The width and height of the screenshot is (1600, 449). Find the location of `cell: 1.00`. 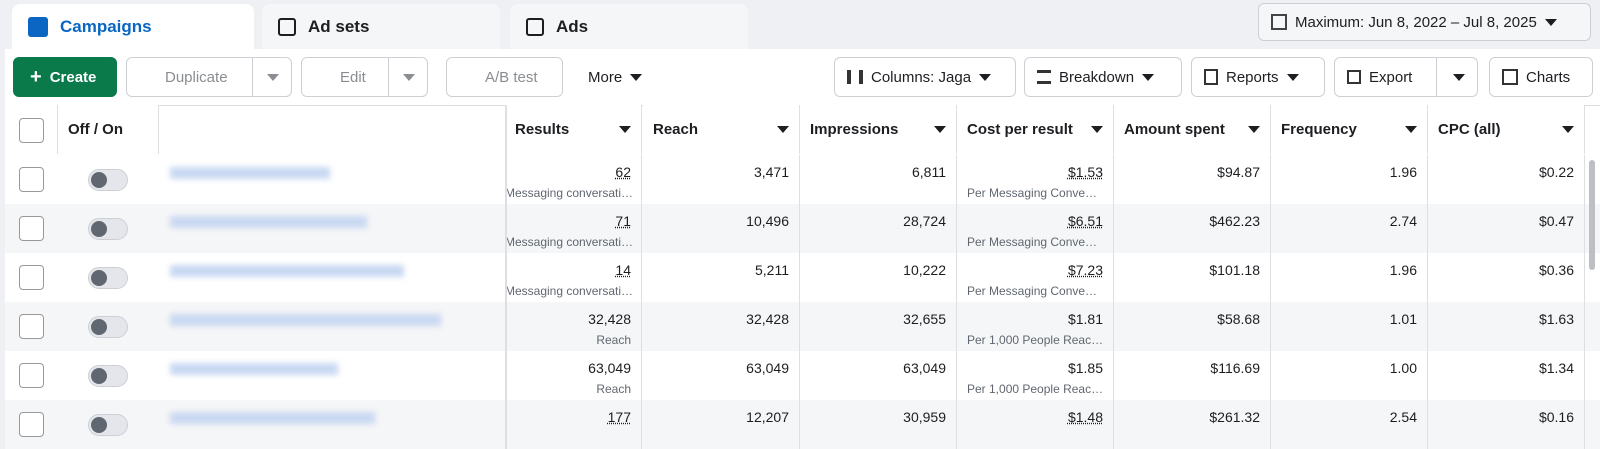

cell: 1.00 is located at coordinates (1349, 375).